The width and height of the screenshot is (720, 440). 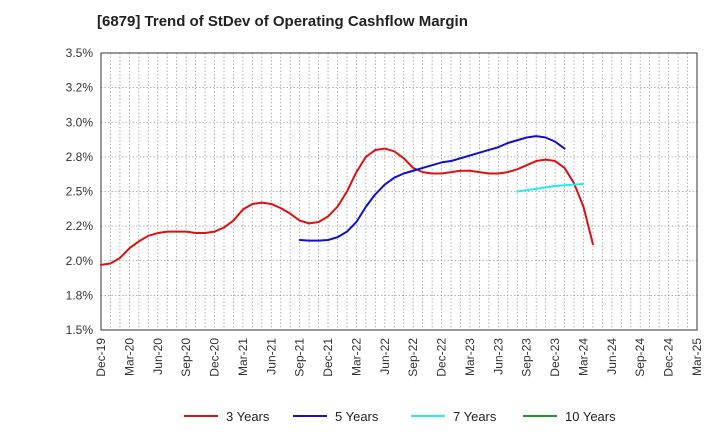 What do you see at coordinates (385, 356) in the screenshot?
I see `x-tick-label: Jun-22` at bounding box center [385, 356].